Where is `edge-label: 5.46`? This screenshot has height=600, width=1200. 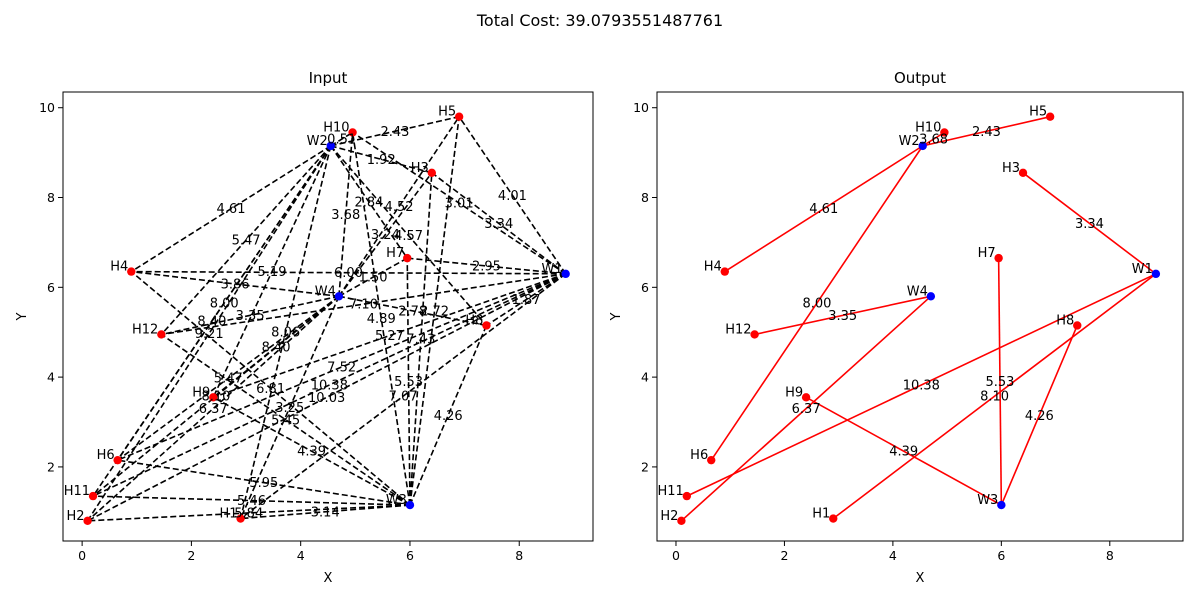 edge-label: 5.46 is located at coordinates (251, 501).